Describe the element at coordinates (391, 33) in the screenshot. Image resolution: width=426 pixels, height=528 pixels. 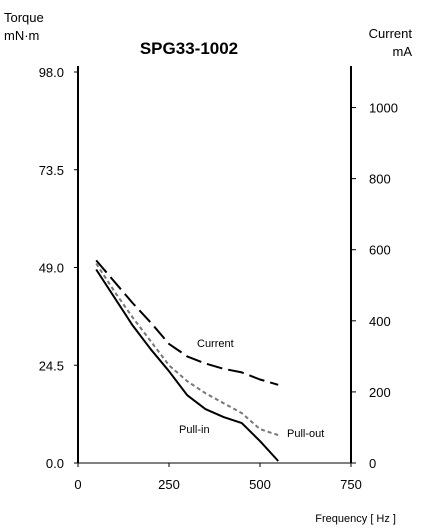
I see `right-axis-label: Current` at that location.